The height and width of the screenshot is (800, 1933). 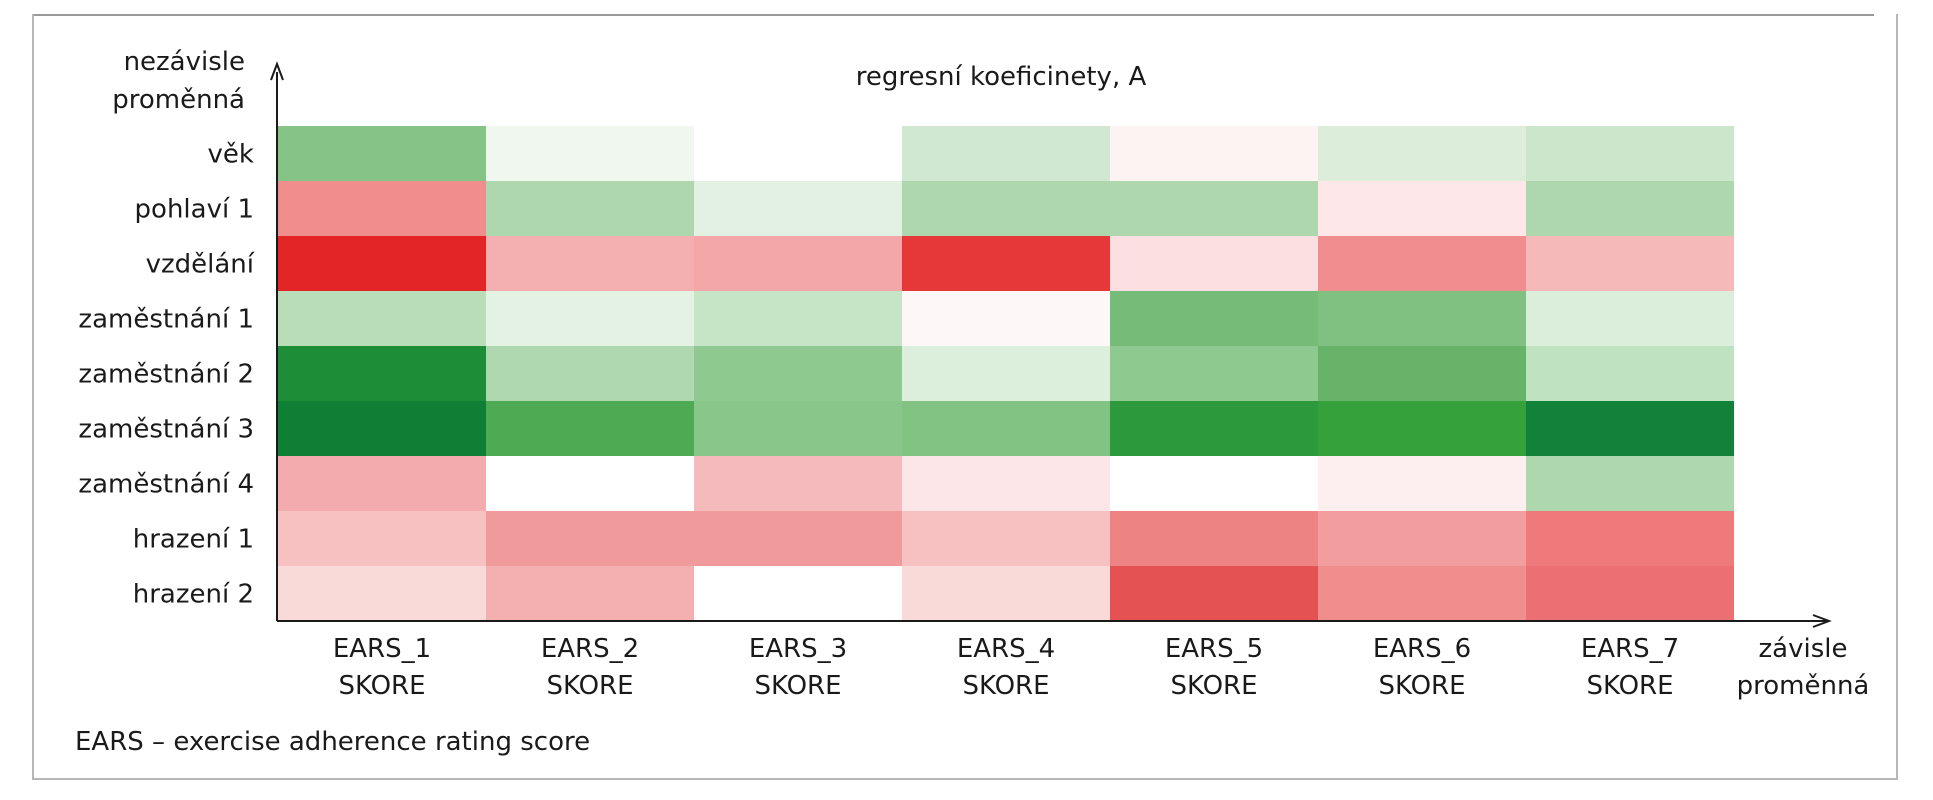 I want to click on heatmap-cell-r5-c1, so click(x=382, y=373).